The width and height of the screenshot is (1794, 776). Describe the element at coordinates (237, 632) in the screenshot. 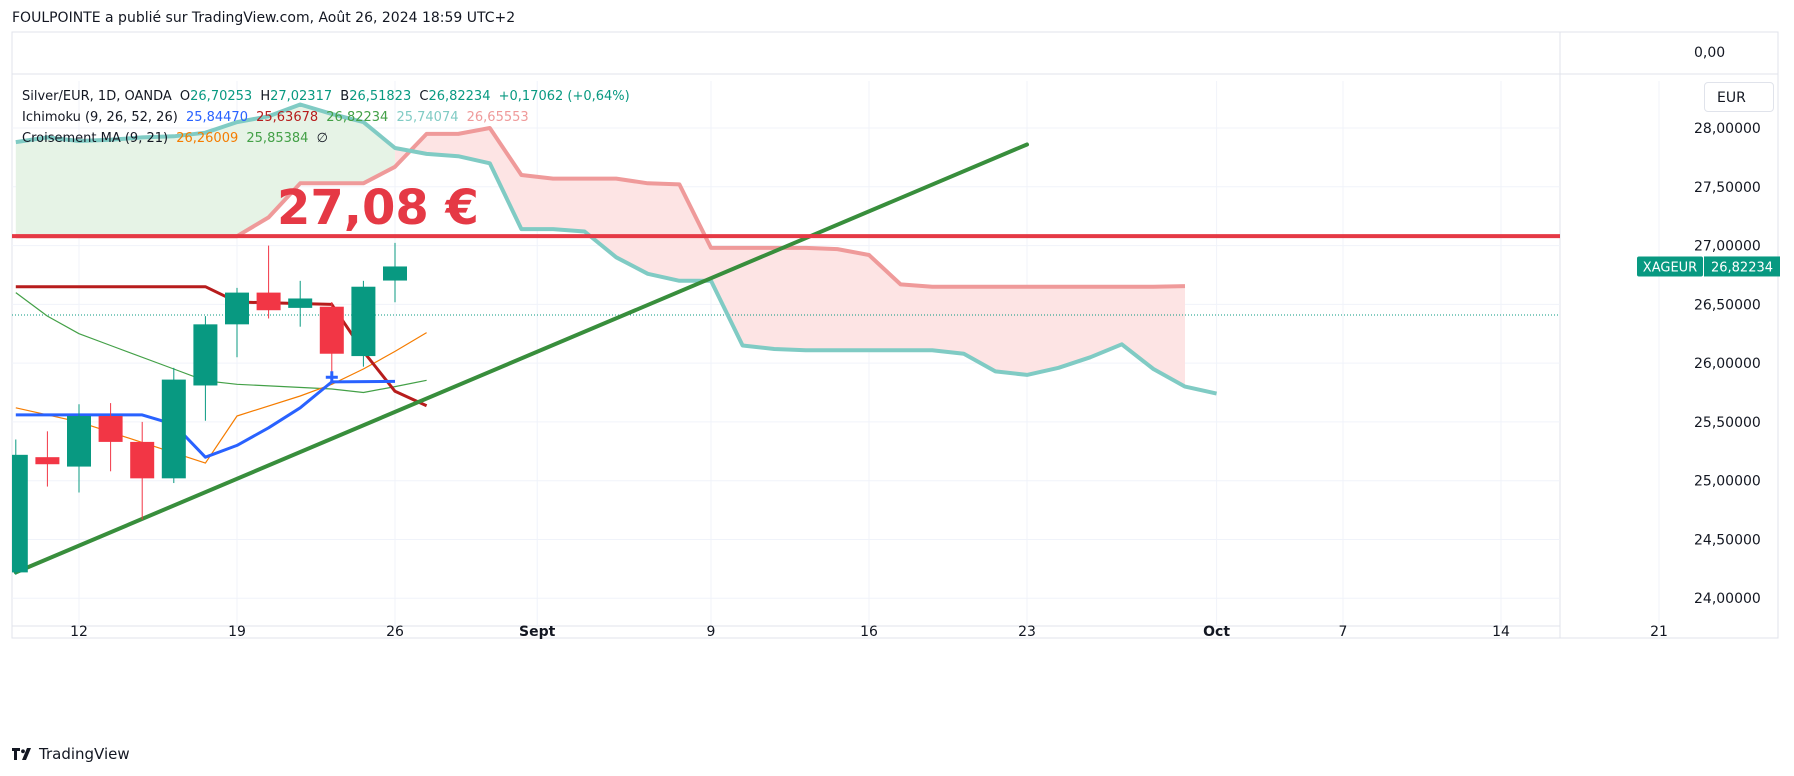

I see `x-tick-label: 19` at that location.